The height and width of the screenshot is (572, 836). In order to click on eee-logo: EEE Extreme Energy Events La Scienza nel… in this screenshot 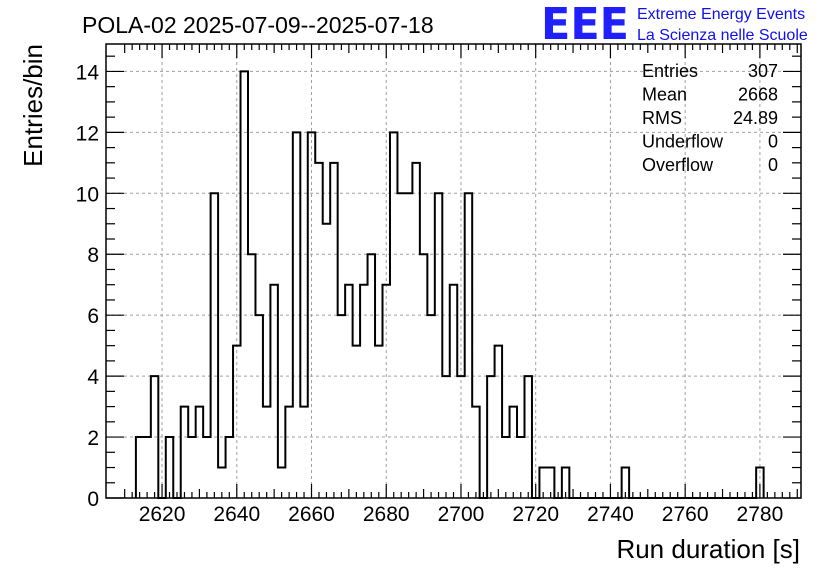, I will do `click(674, 25)`.